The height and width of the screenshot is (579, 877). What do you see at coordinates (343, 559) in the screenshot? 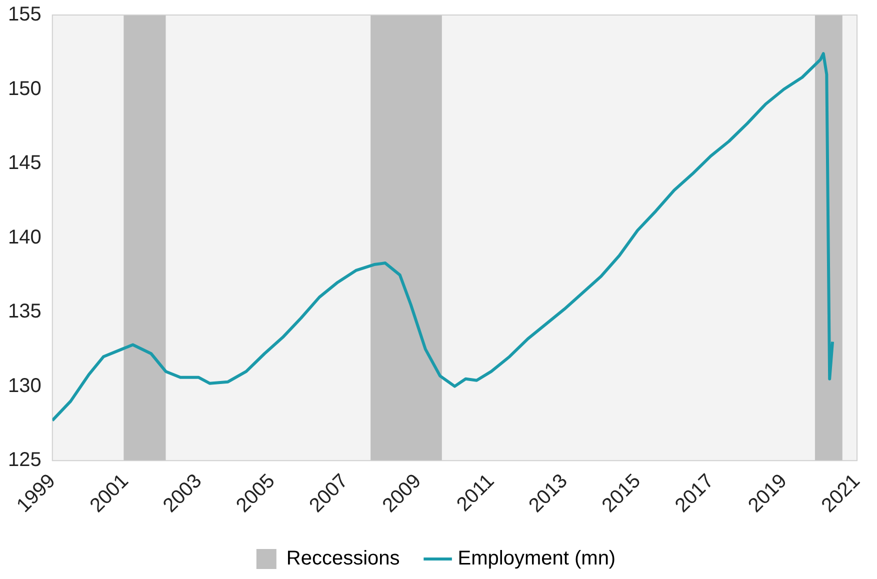
I see `legend-label: Reccessions` at bounding box center [343, 559].